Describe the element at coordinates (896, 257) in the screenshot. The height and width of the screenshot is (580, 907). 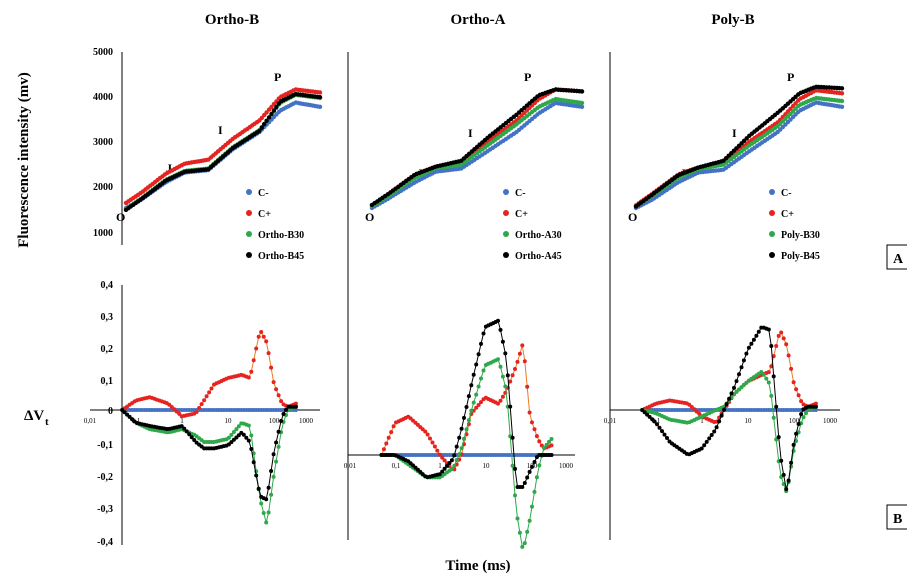
I see `panel-a-box` at that location.